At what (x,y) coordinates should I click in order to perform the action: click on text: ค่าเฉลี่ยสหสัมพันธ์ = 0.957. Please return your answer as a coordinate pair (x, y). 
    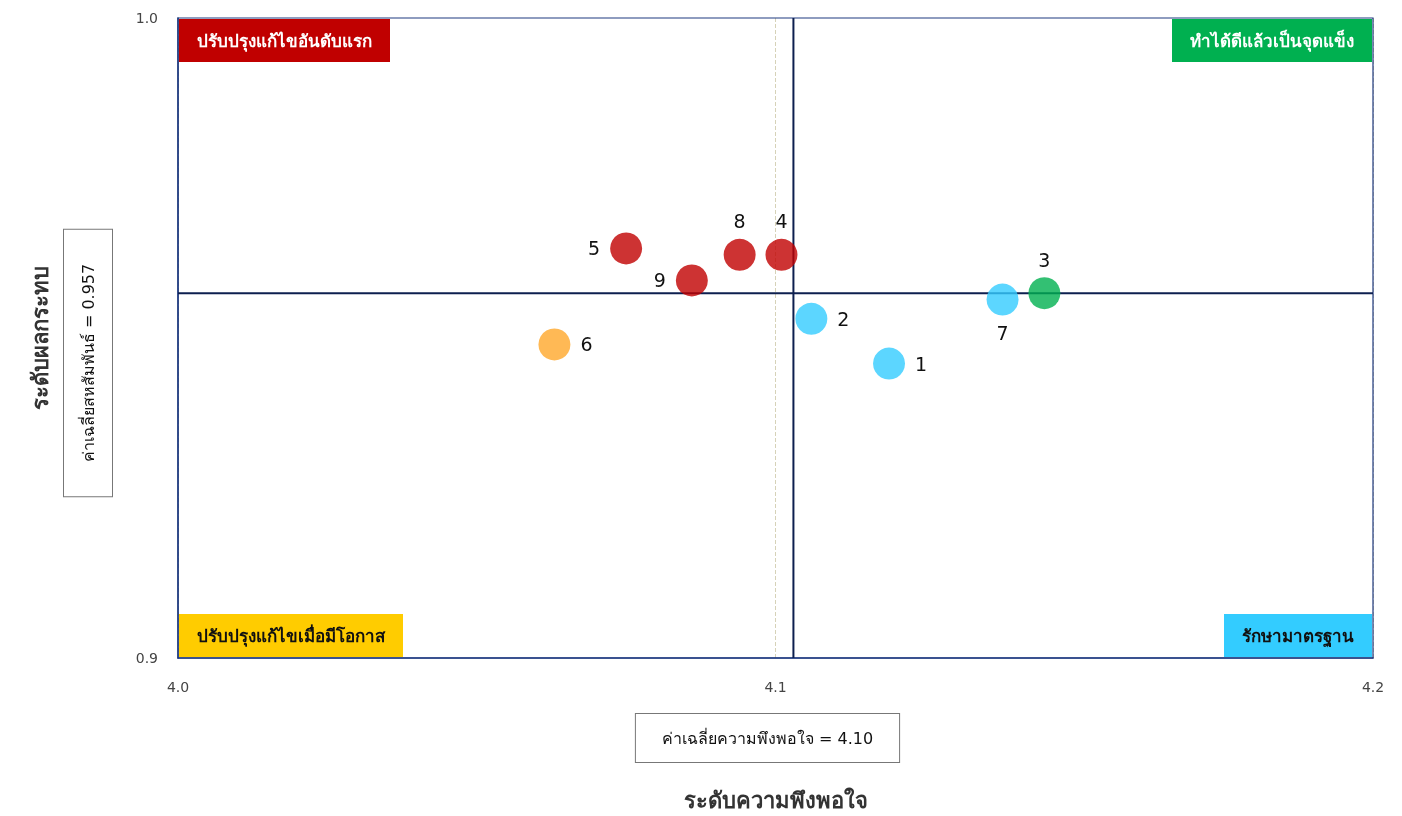
    Looking at the image, I should click on (87, 363).